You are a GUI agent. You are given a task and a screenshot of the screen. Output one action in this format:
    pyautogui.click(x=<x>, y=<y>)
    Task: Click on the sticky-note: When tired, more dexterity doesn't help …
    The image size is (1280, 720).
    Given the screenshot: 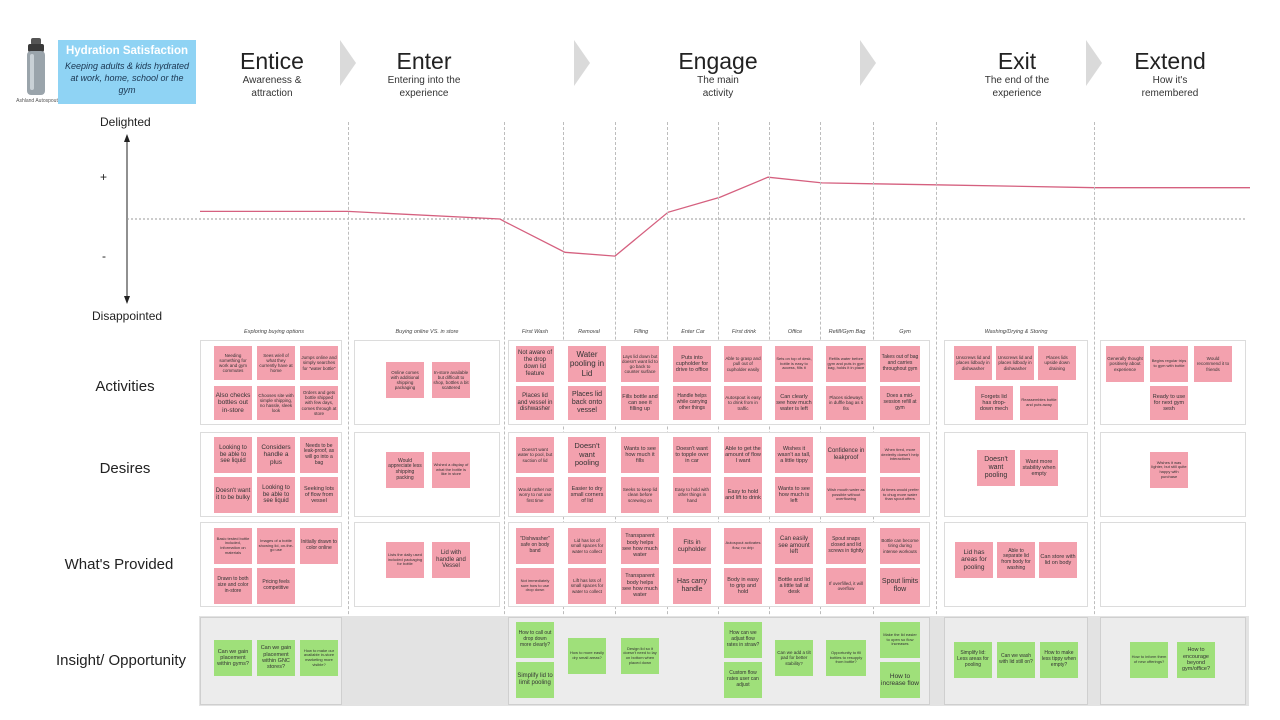 What is the action you would take?
    pyautogui.click(x=900, y=455)
    